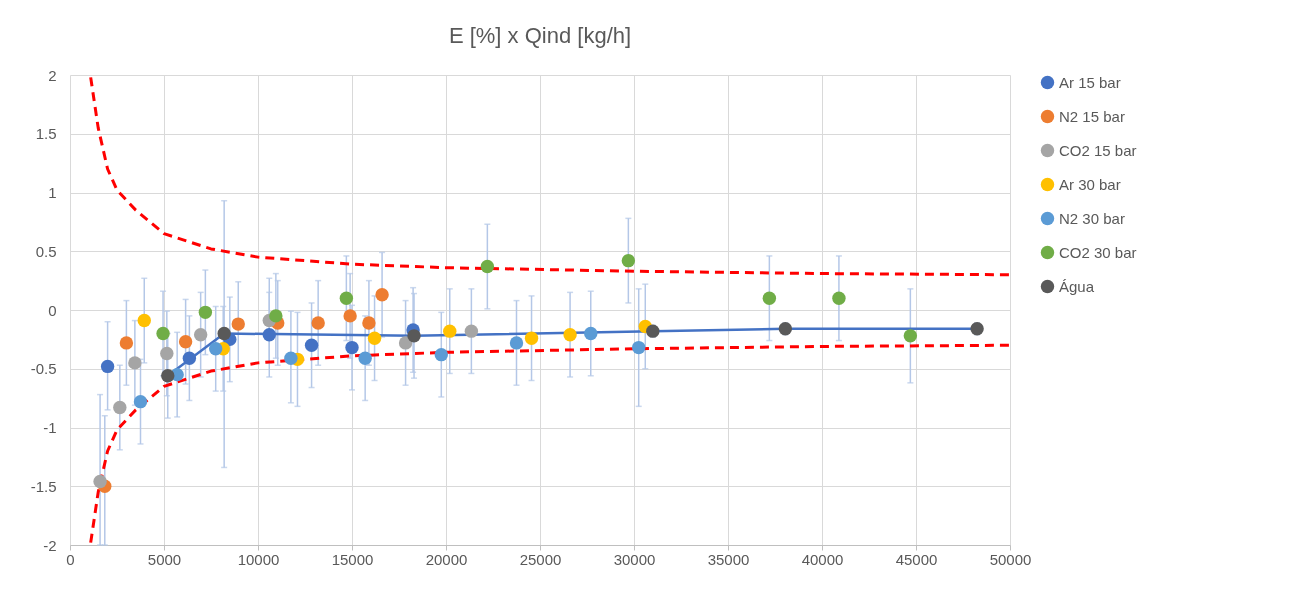  What do you see at coordinates (1010, 559) in the screenshot?
I see `x-tick-label: 50000` at bounding box center [1010, 559].